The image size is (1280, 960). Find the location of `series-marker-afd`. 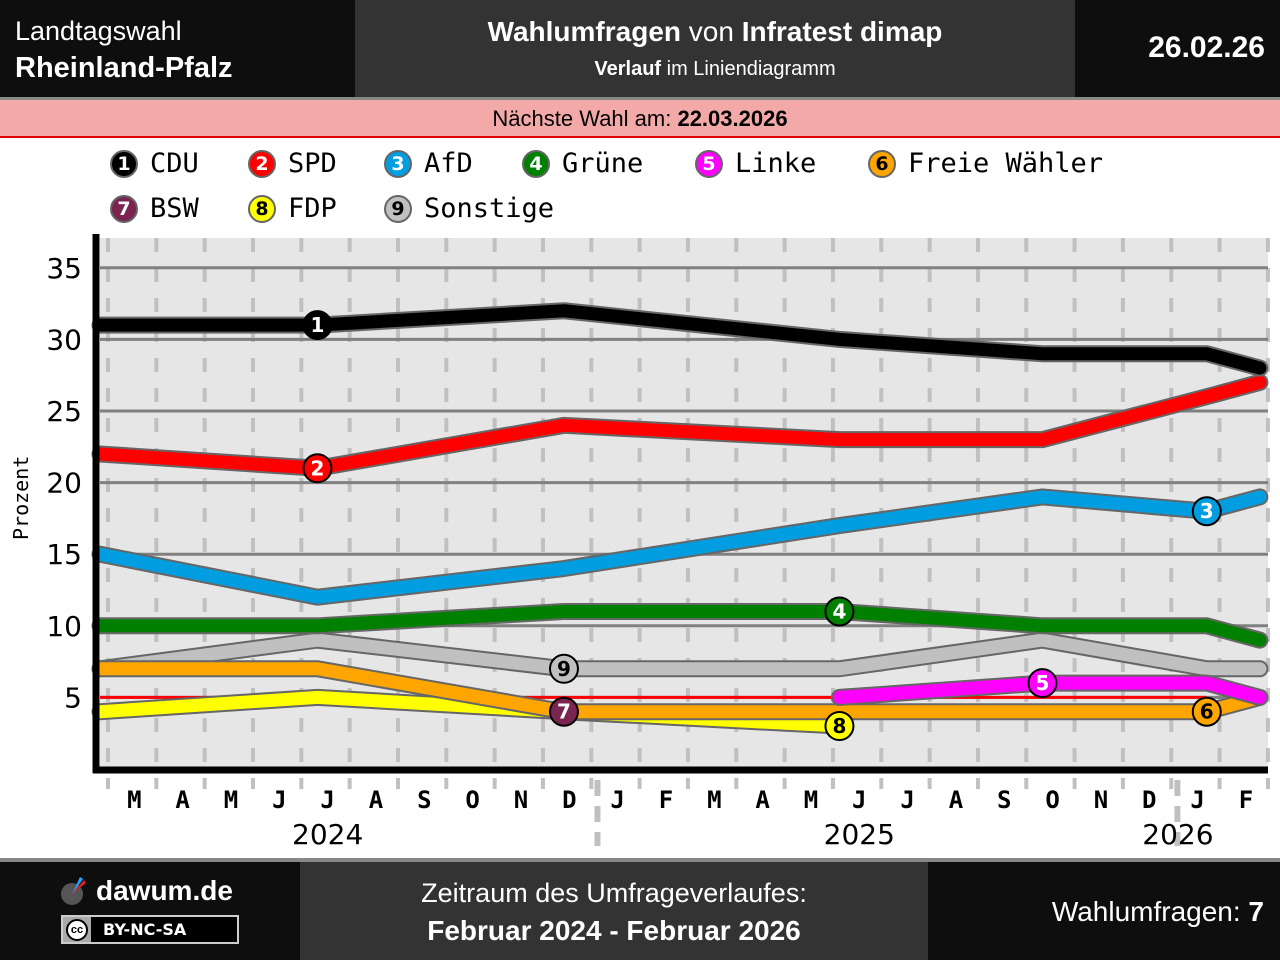

series-marker-afd is located at coordinates (1206, 511).